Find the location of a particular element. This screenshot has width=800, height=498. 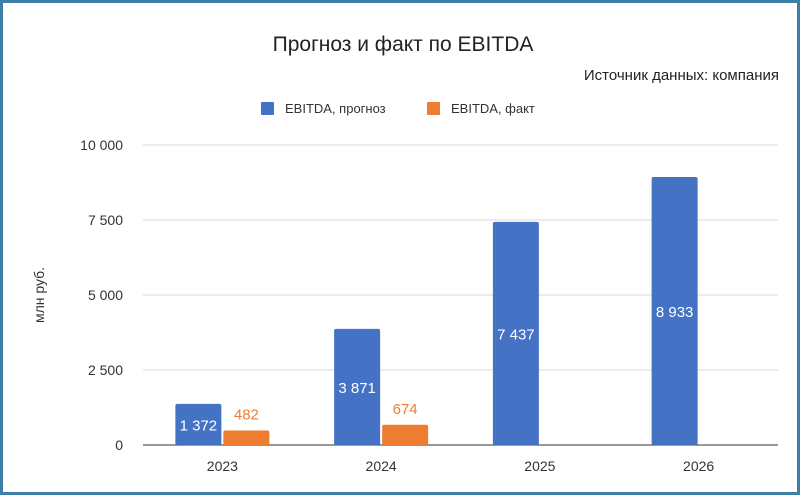

y-axis-ticks: 0 2 500 5 000 7 500 10 000 is located at coordinates (101, 295).